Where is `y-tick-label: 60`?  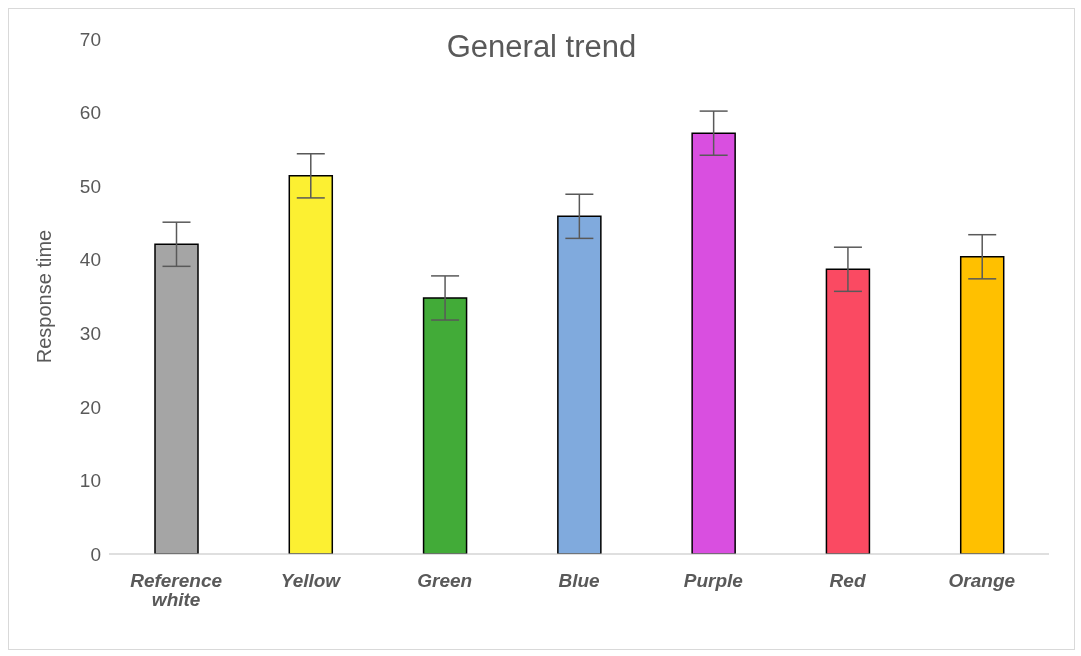
y-tick-label: 60 is located at coordinates (90, 113).